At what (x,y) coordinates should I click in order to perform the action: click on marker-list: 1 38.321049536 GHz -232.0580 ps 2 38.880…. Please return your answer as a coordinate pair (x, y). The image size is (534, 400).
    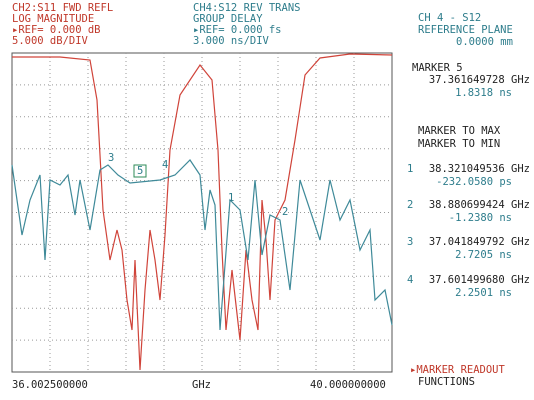
    Looking at the image, I should click on (468, 231).